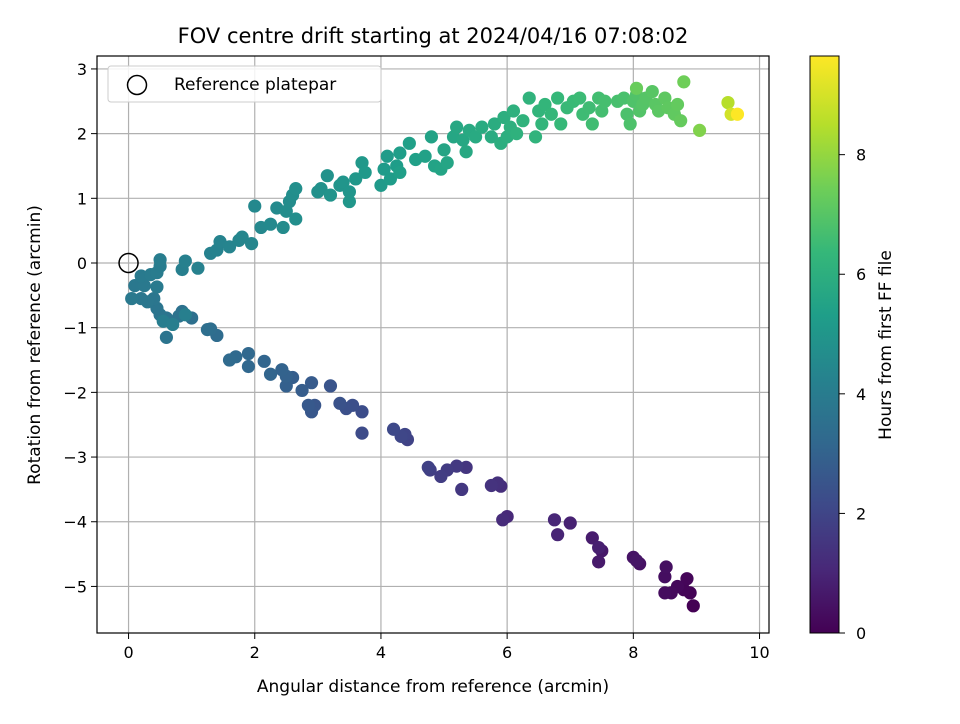 Image resolution: width=960 pixels, height=724 pixels. What do you see at coordinates (75, 392) in the screenshot?
I see `y-tick-label: −2` at bounding box center [75, 392].